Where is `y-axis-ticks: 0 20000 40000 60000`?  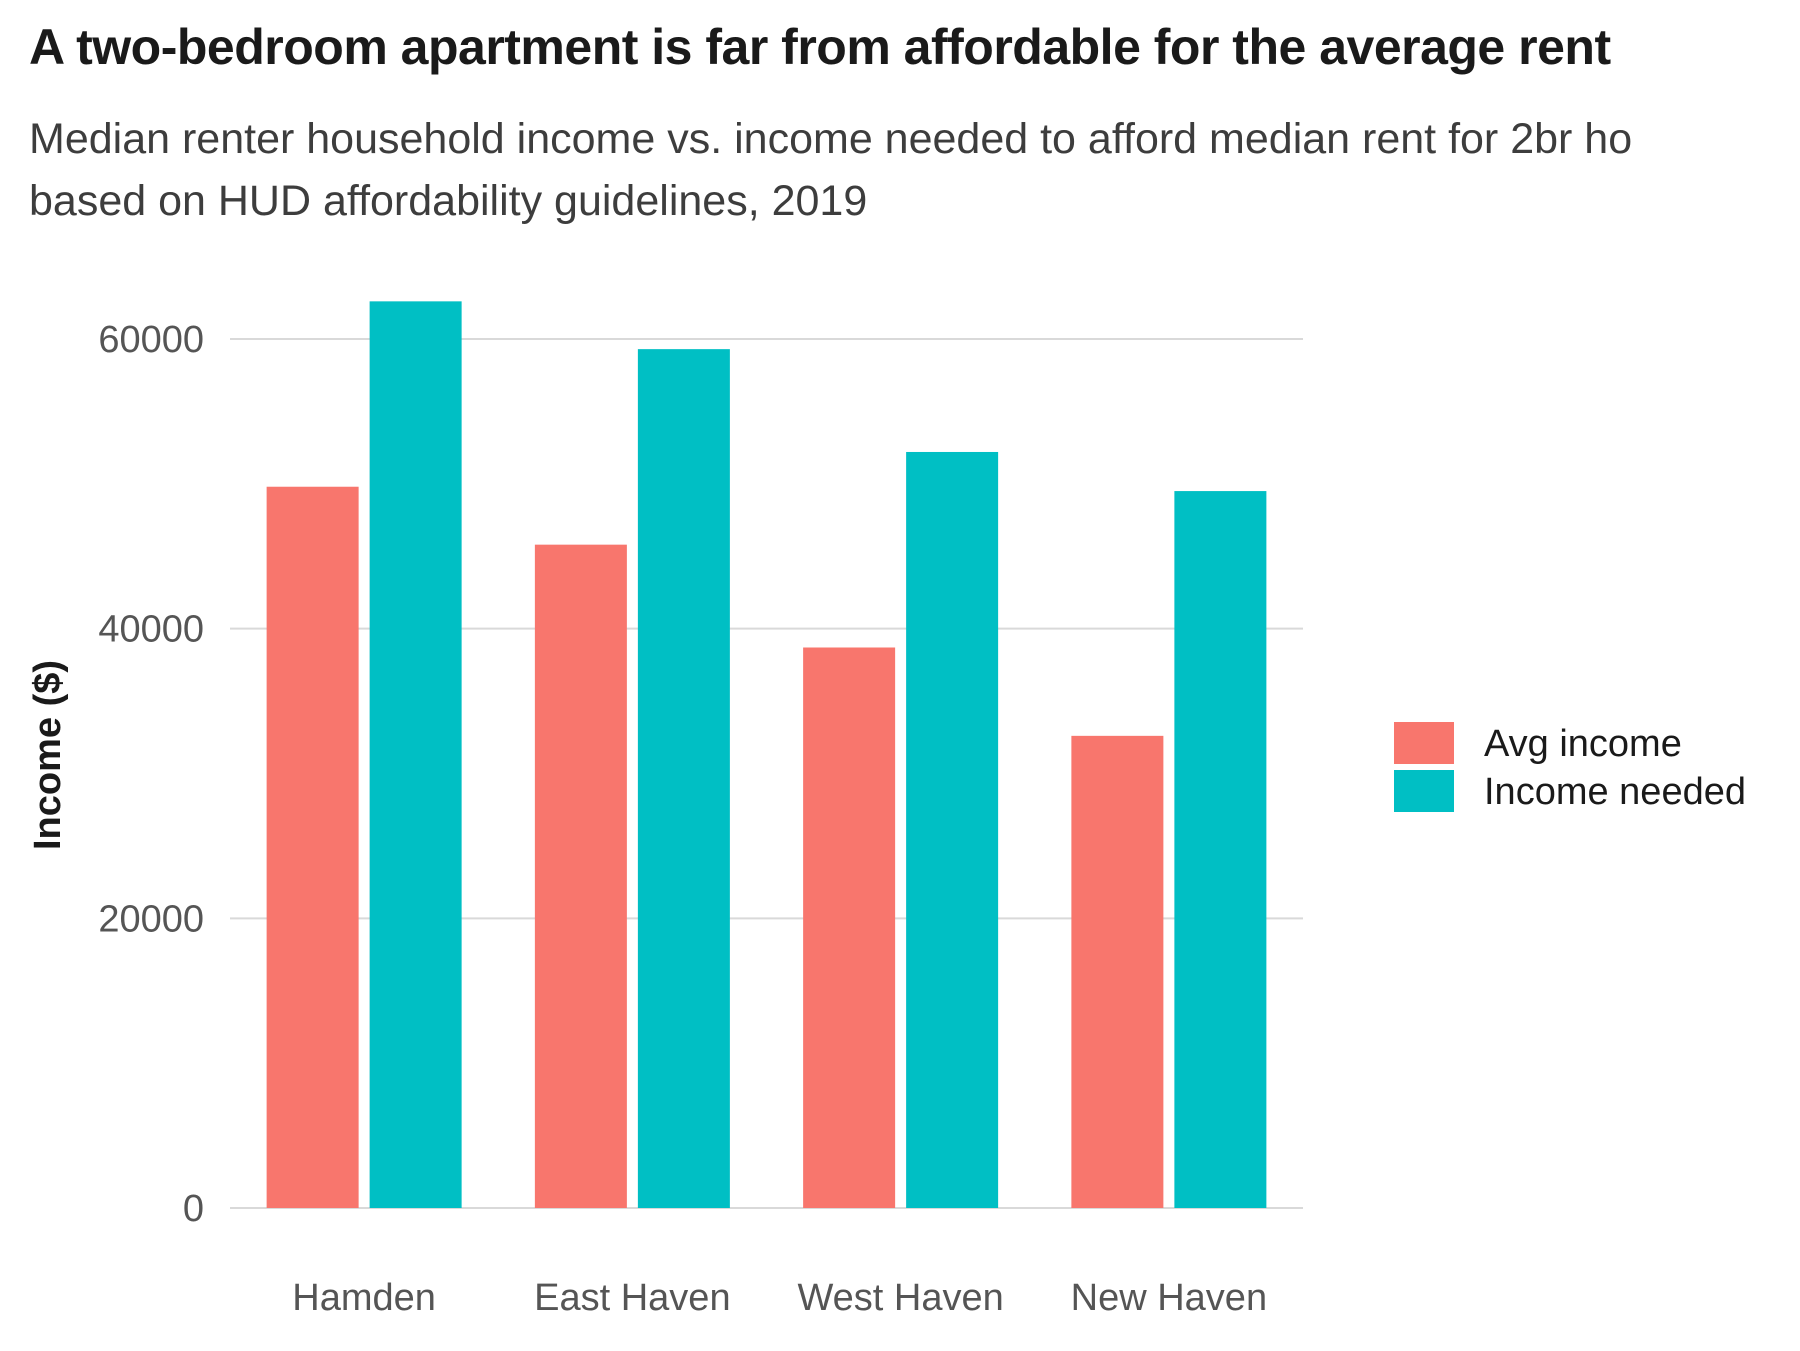
y-axis-ticks: 0 20000 40000 60000 is located at coordinates (151, 774).